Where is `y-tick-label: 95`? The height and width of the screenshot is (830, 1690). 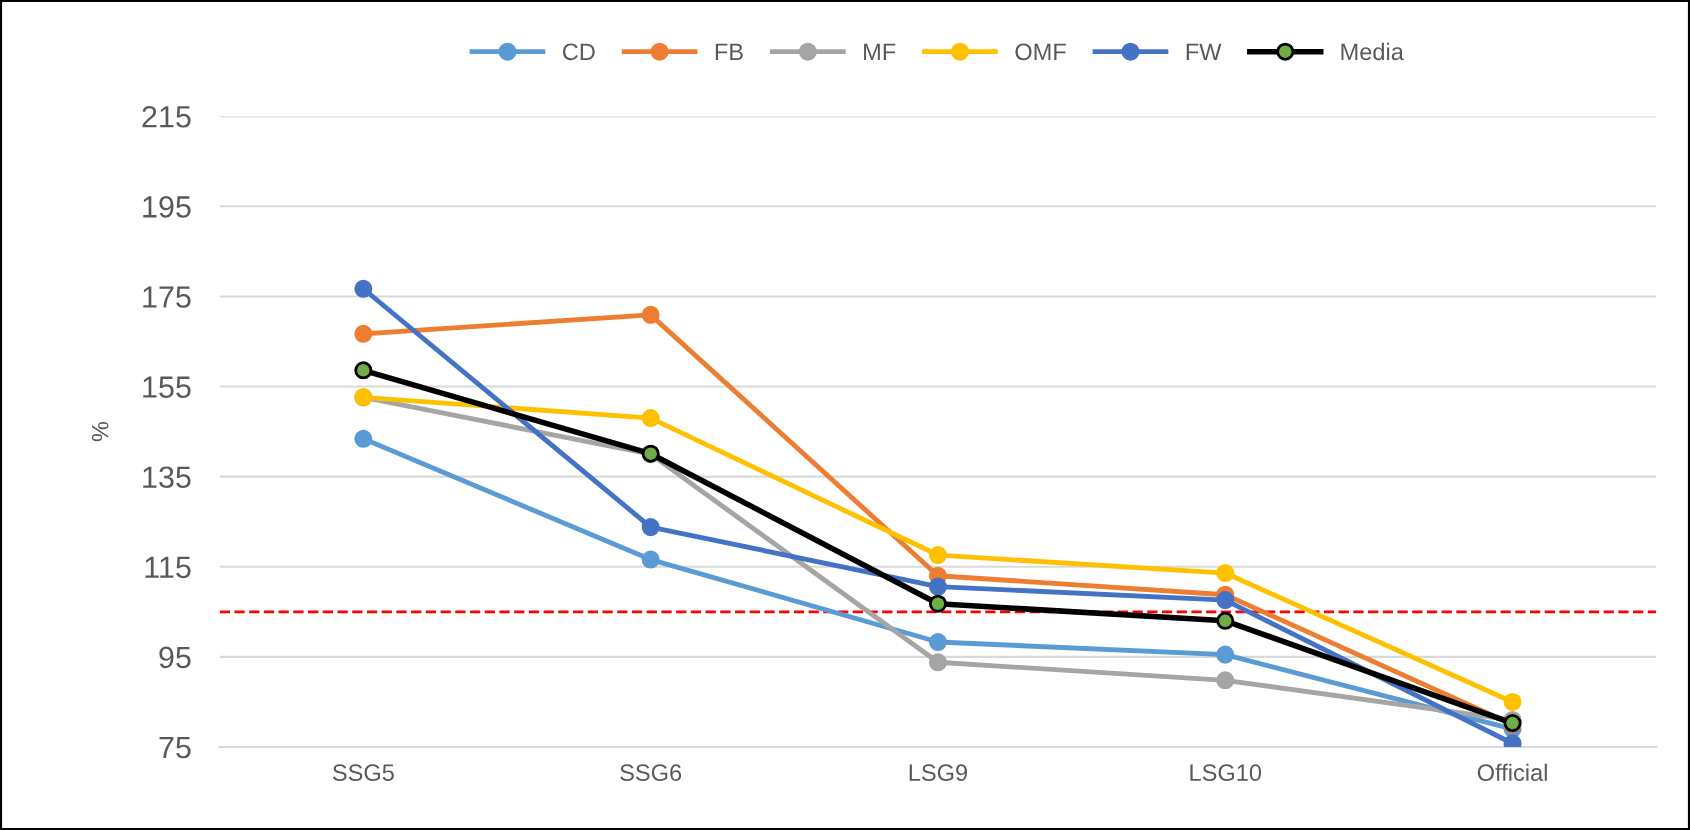
y-tick-label: 95 is located at coordinates (175, 657).